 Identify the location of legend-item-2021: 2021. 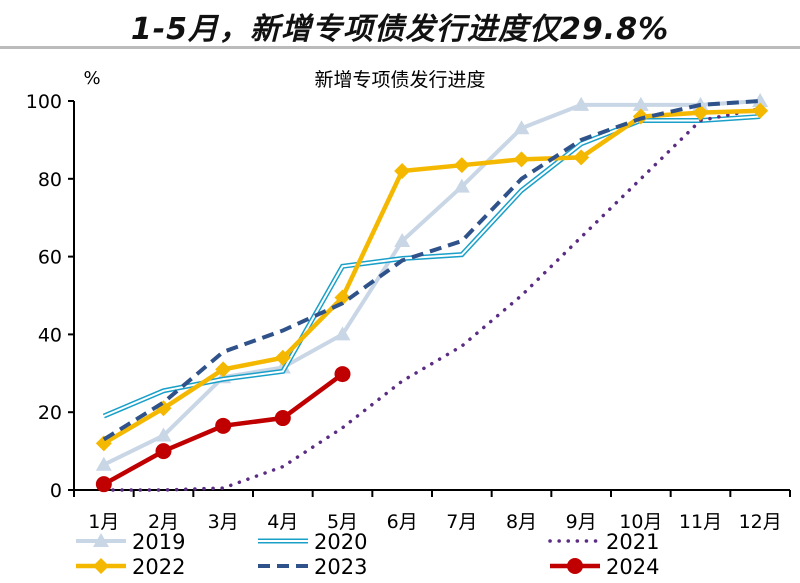
(603, 542).